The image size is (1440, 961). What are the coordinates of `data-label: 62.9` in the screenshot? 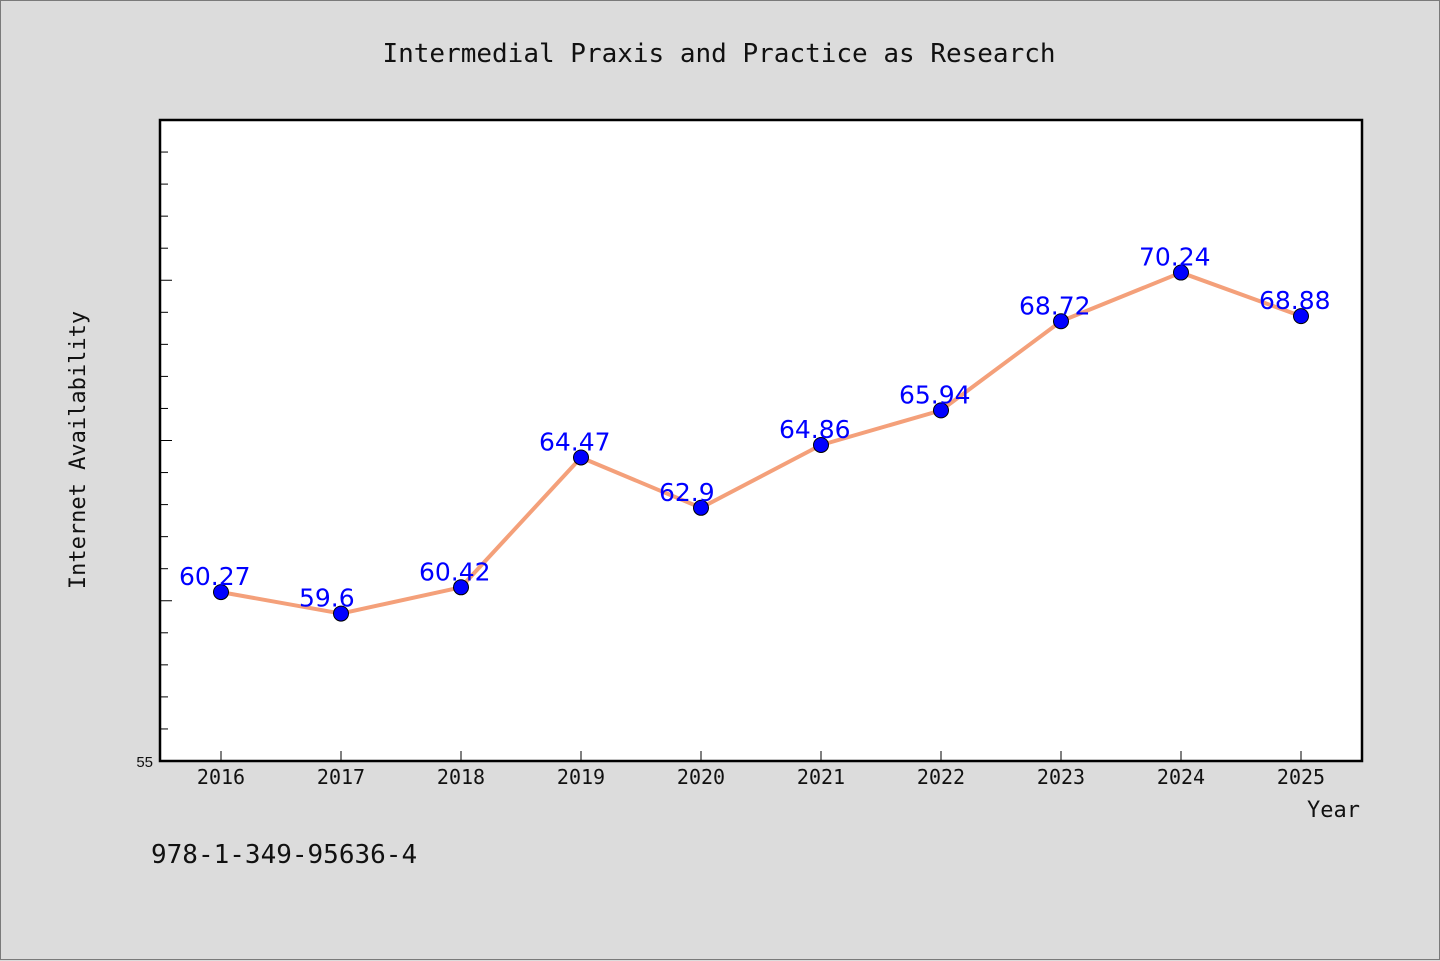 It's located at (687, 492).